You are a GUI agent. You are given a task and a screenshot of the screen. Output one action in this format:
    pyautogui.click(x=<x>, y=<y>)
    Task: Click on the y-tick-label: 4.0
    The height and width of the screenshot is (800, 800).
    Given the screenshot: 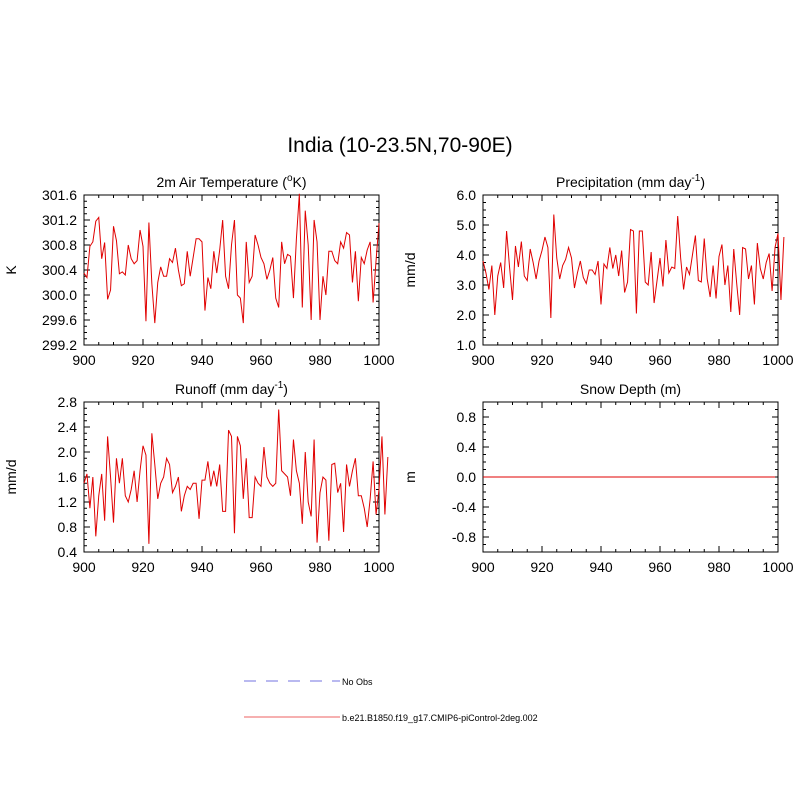 What is the action you would take?
    pyautogui.click(x=467, y=255)
    